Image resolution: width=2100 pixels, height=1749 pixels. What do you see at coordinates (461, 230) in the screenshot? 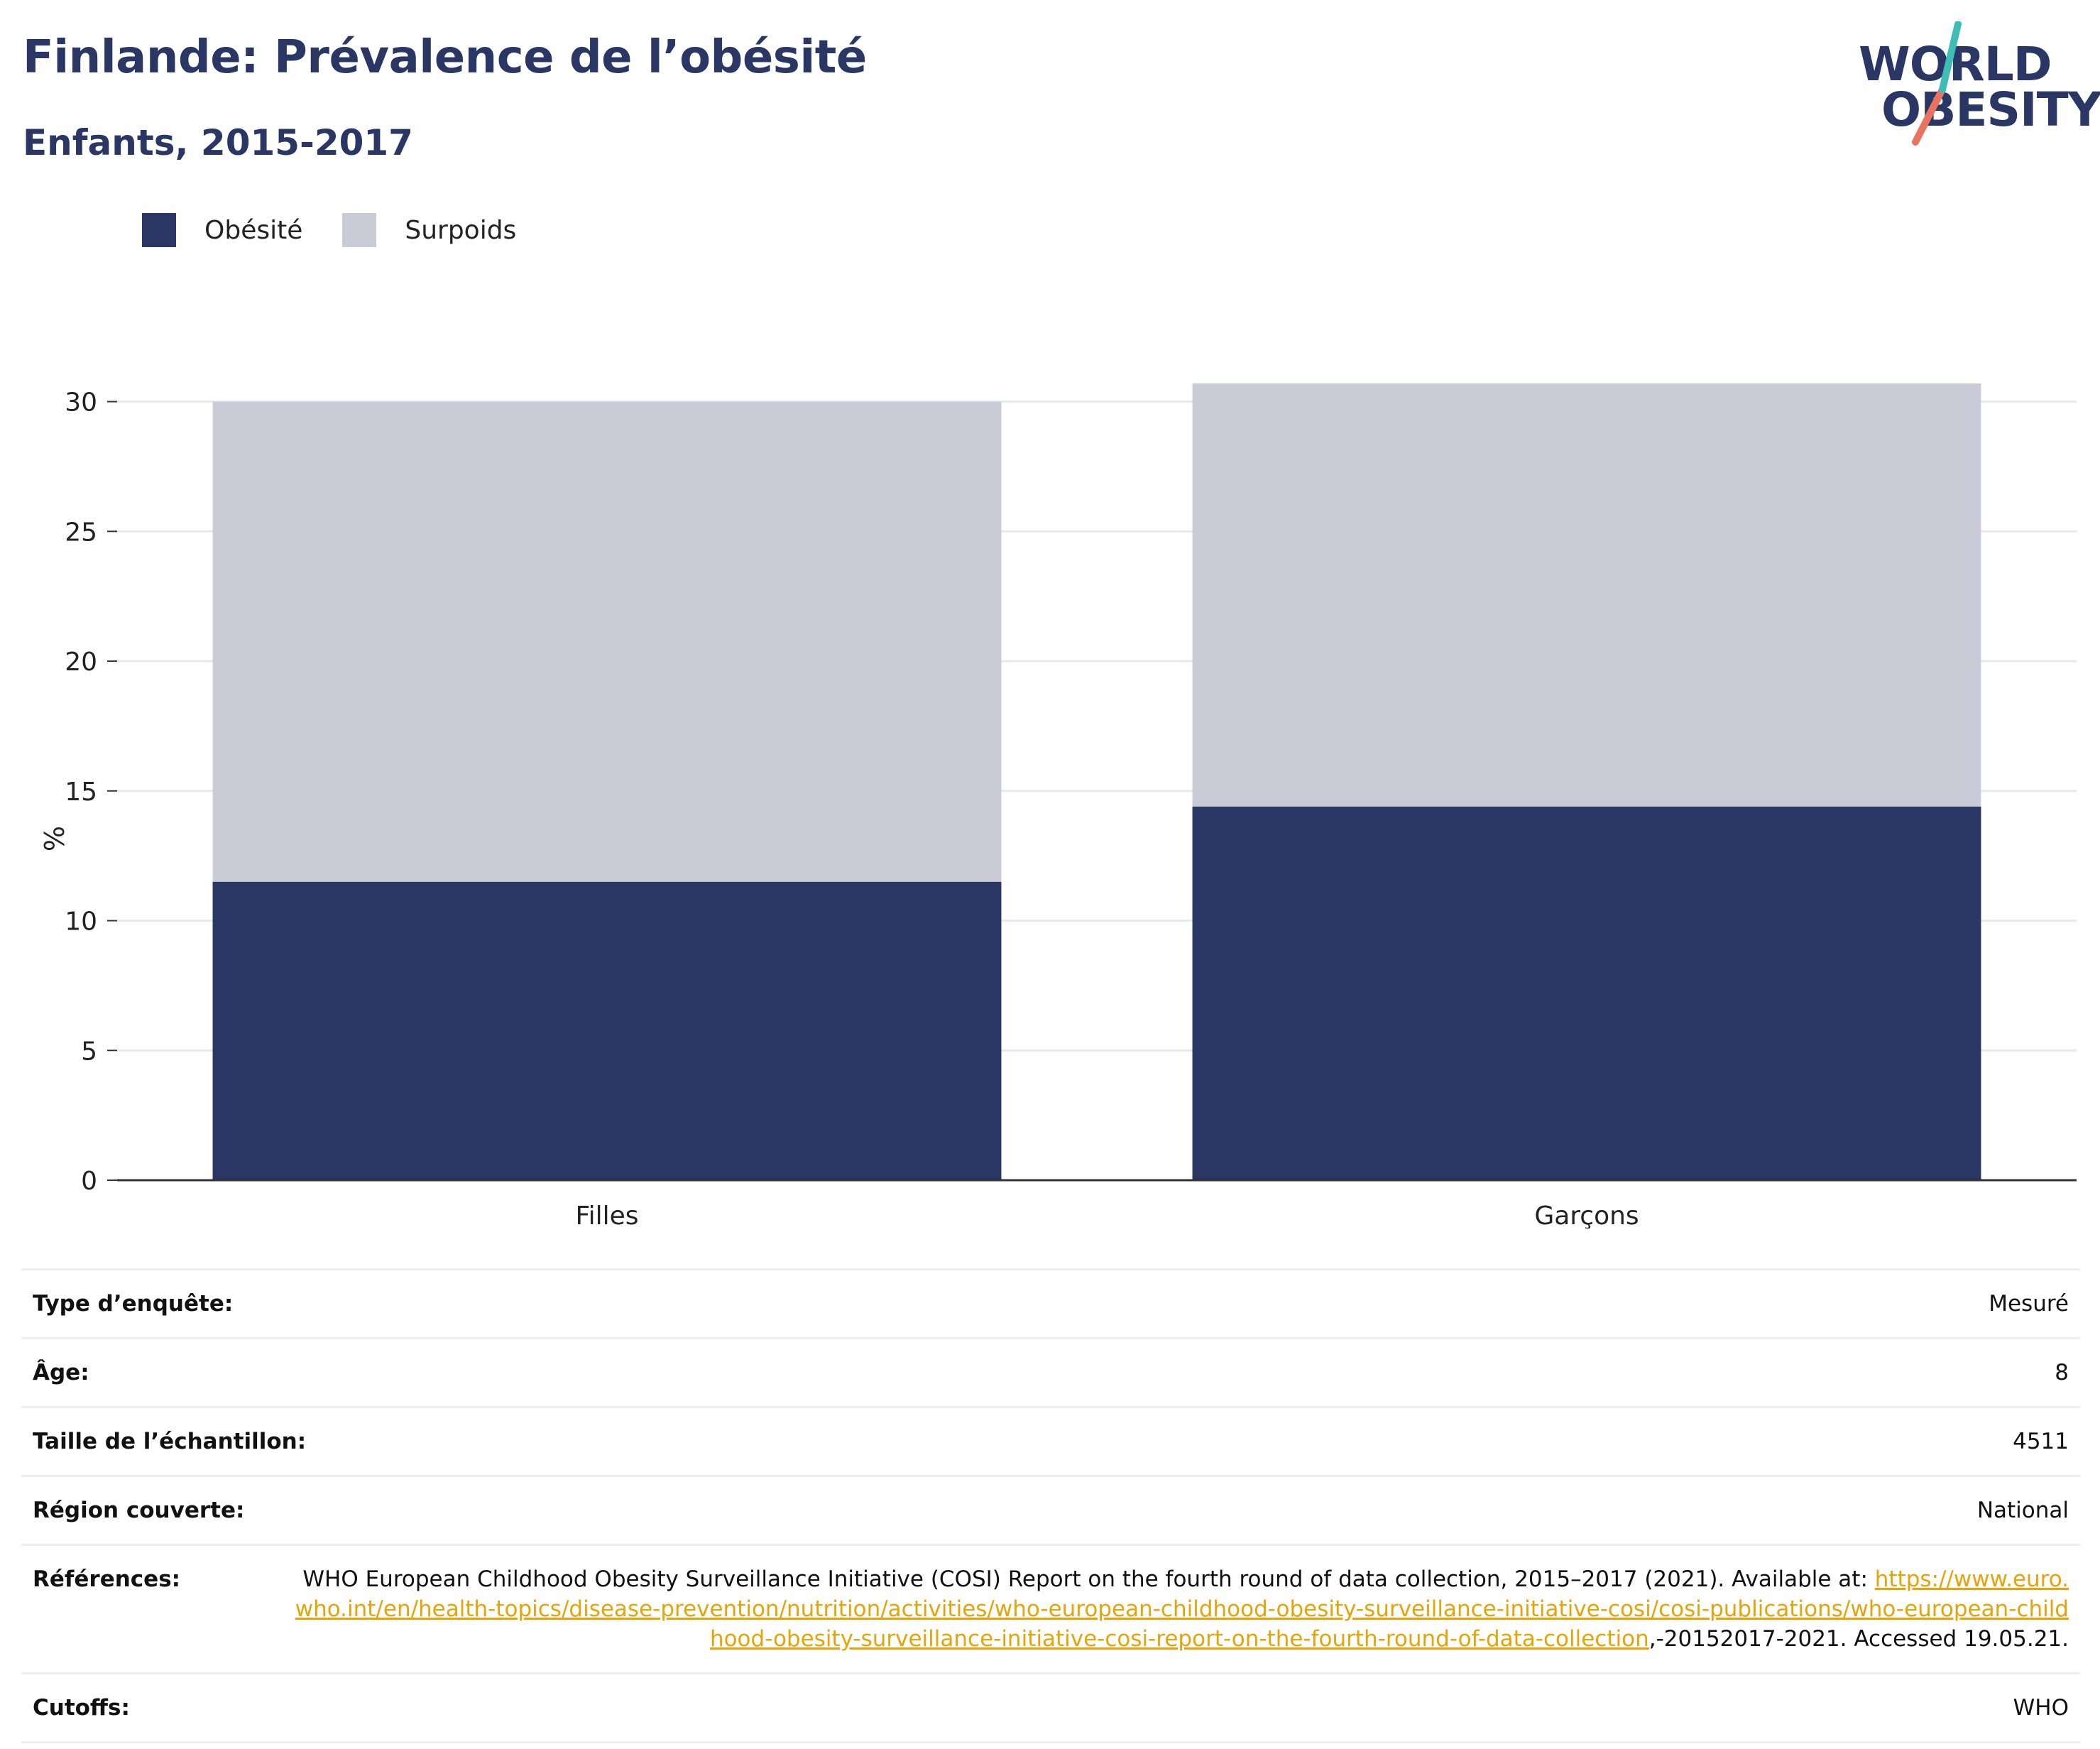
I see `legend-label-surpoids: Surpoids` at bounding box center [461, 230].